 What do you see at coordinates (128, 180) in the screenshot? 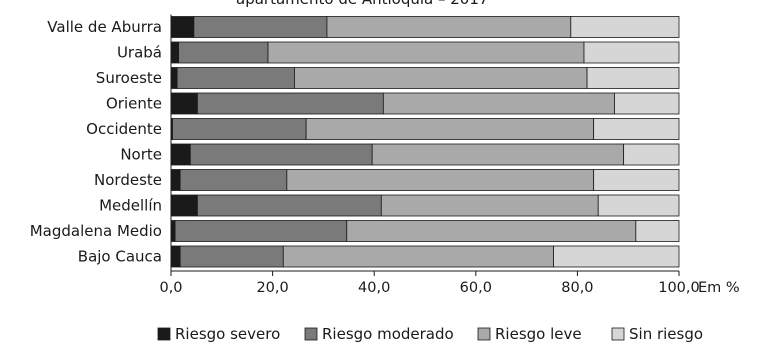
I see `category-label: Nordeste` at bounding box center [128, 180].